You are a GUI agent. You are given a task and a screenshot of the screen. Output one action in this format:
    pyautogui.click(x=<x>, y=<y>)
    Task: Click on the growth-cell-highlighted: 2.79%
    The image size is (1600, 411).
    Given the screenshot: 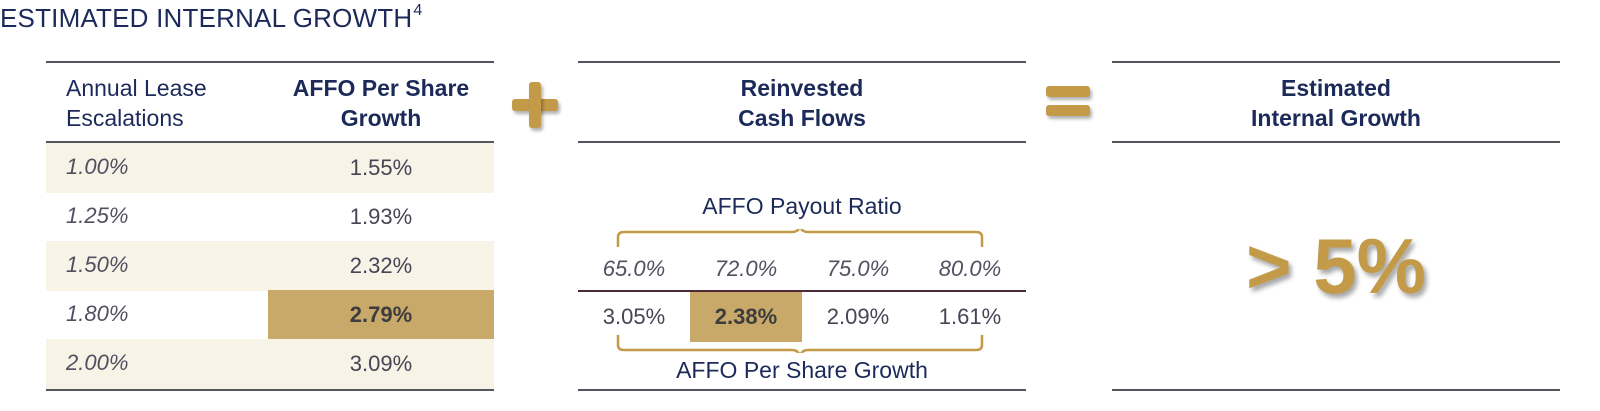 What is the action you would take?
    pyautogui.click(x=381, y=315)
    